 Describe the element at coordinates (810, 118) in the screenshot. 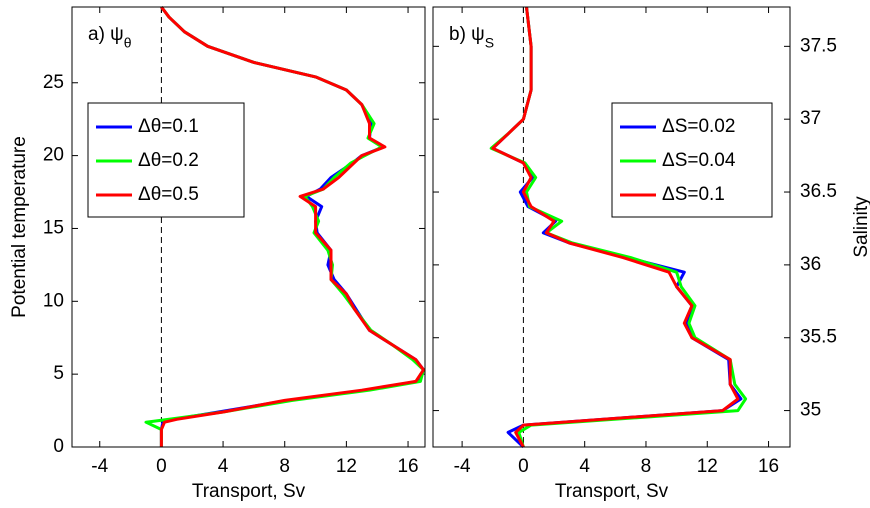

I see `y-tick-label: 37` at that location.